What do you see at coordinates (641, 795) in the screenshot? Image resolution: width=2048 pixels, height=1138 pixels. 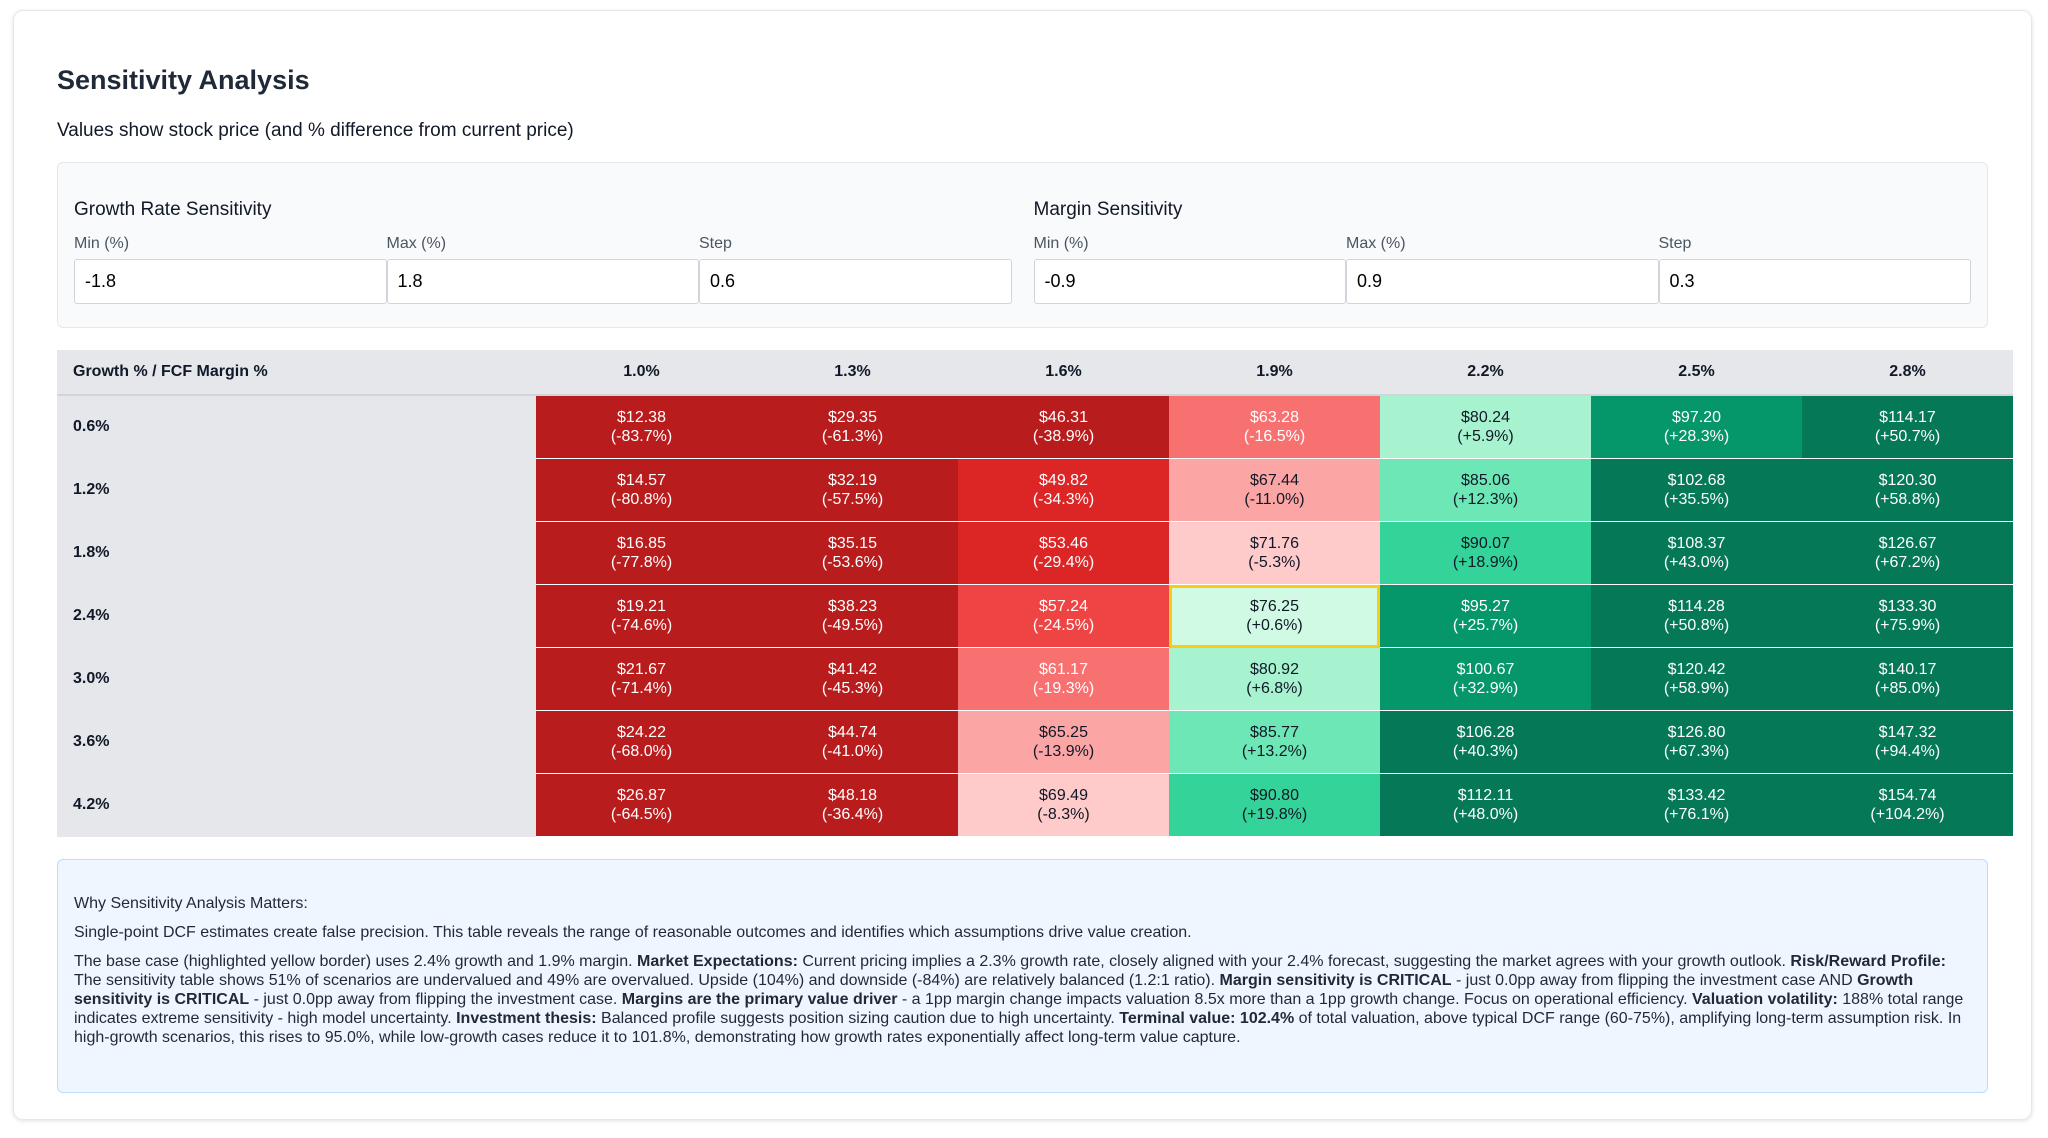 I see `price: $26.87` at bounding box center [641, 795].